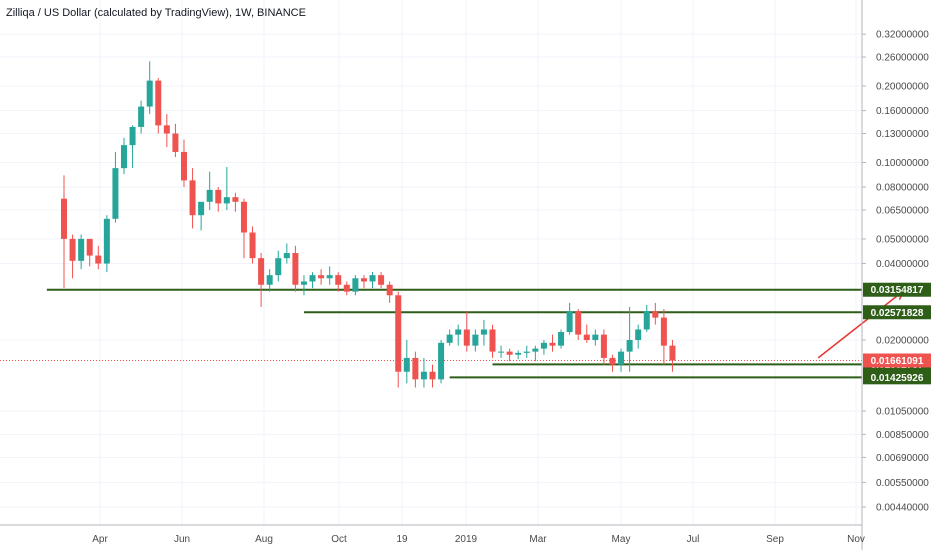 This screenshot has height=550, width=932. I want to click on level-badge-bg, so click(897, 377).